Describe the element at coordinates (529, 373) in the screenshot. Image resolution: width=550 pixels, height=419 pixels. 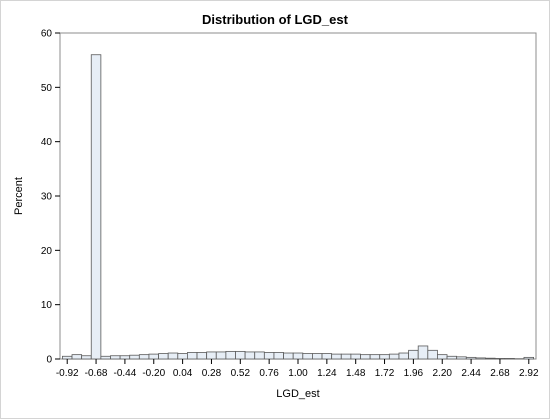
I see `x-tick-label: 2.92` at that location.